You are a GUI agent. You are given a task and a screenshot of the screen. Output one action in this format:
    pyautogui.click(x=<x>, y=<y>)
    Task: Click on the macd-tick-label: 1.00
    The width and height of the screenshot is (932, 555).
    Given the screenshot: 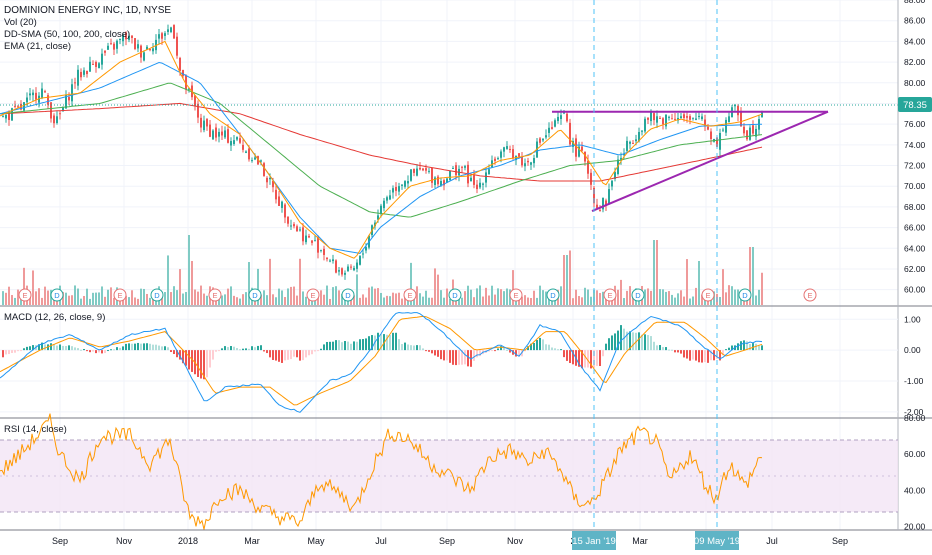 What is the action you would take?
    pyautogui.click(x=912, y=319)
    